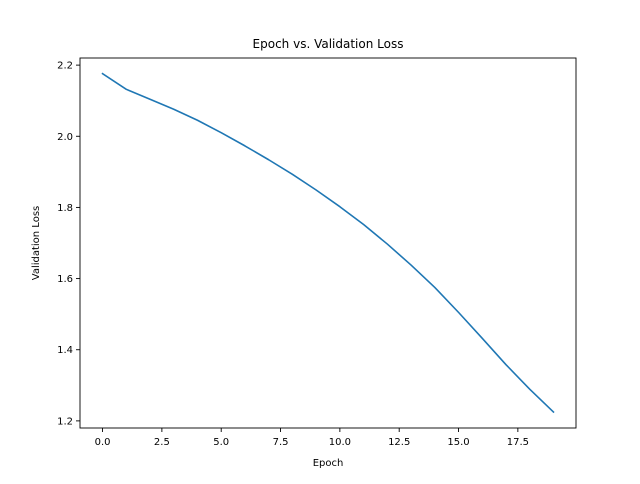  I want to click on y-tick-label: 1.6, so click(65, 279).